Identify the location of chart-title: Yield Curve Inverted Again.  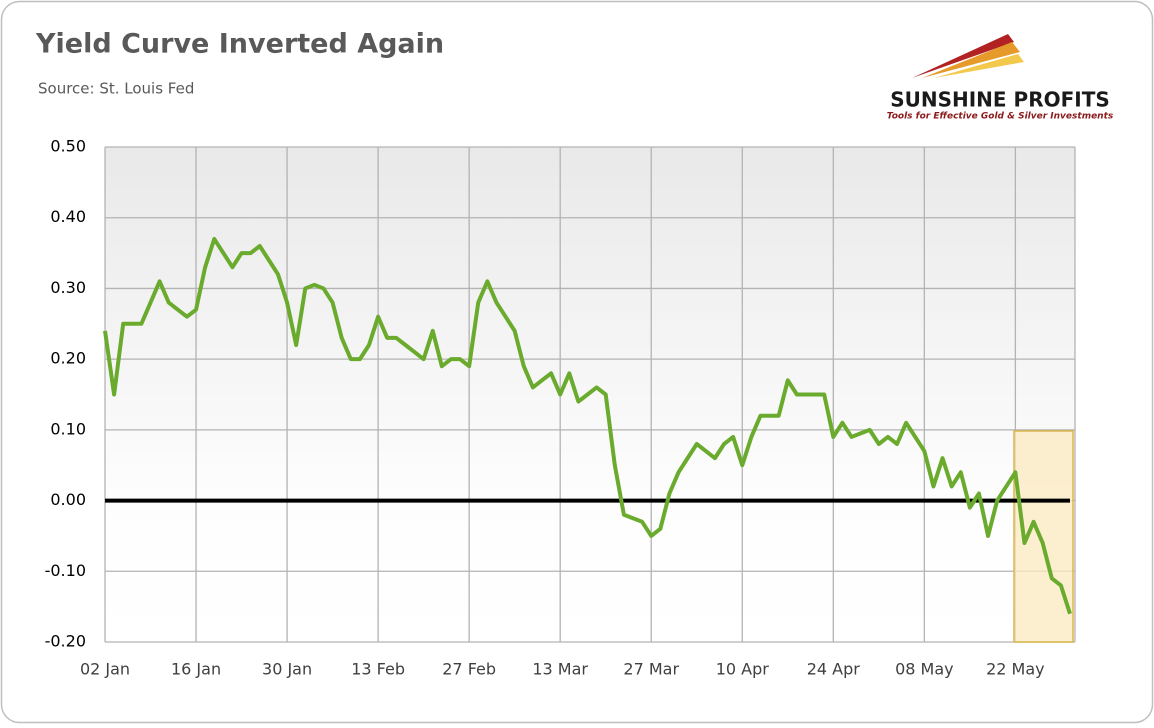
(239, 44).